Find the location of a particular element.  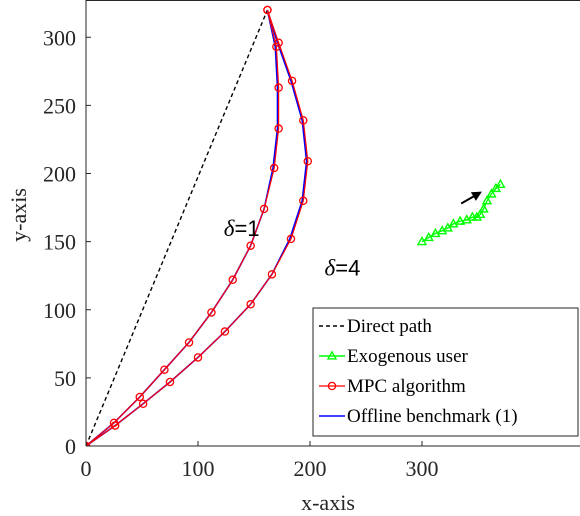

legend-label-4: Offline benchmark (1) is located at coordinates (432, 416).